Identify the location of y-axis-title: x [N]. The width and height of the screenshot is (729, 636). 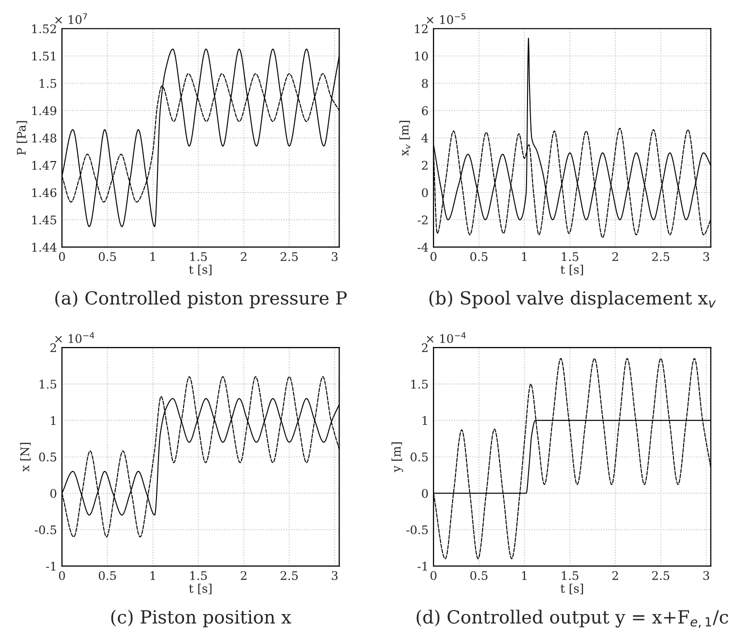
(25, 457).